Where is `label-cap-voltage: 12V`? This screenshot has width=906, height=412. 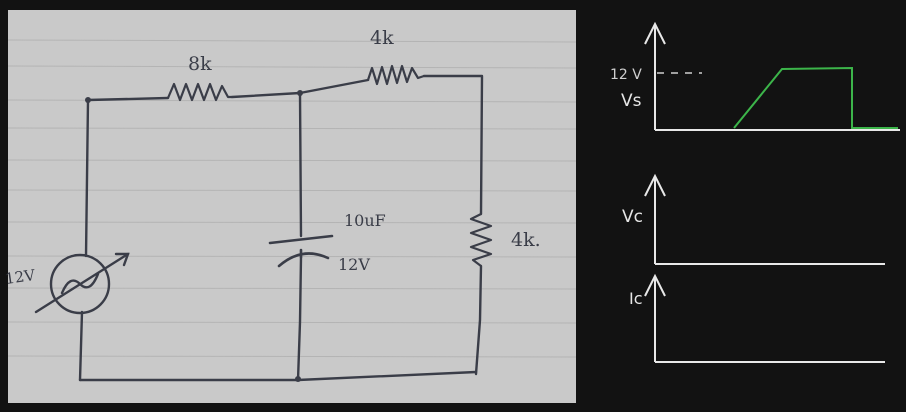 label-cap-voltage: 12V is located at coordinates (354, 264).